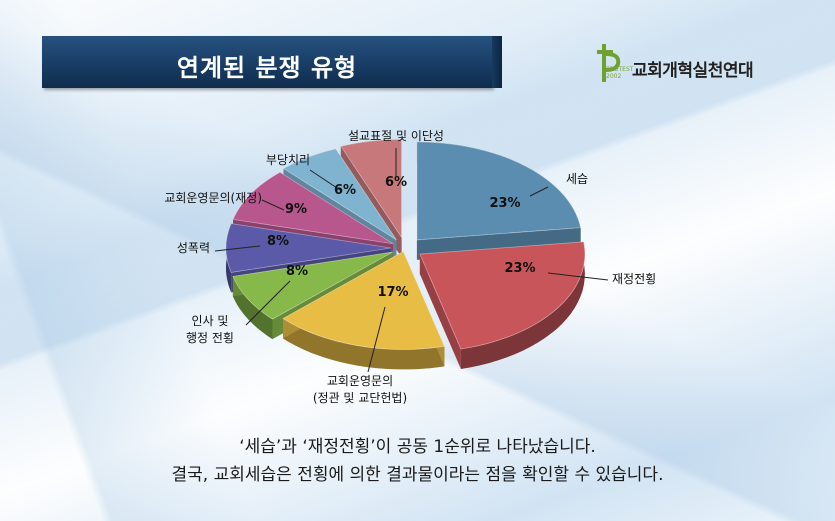 This screenshot has width=835, height=521. I want to click on title-banner: 연계된 분쟁 유형, so click(272, 62).